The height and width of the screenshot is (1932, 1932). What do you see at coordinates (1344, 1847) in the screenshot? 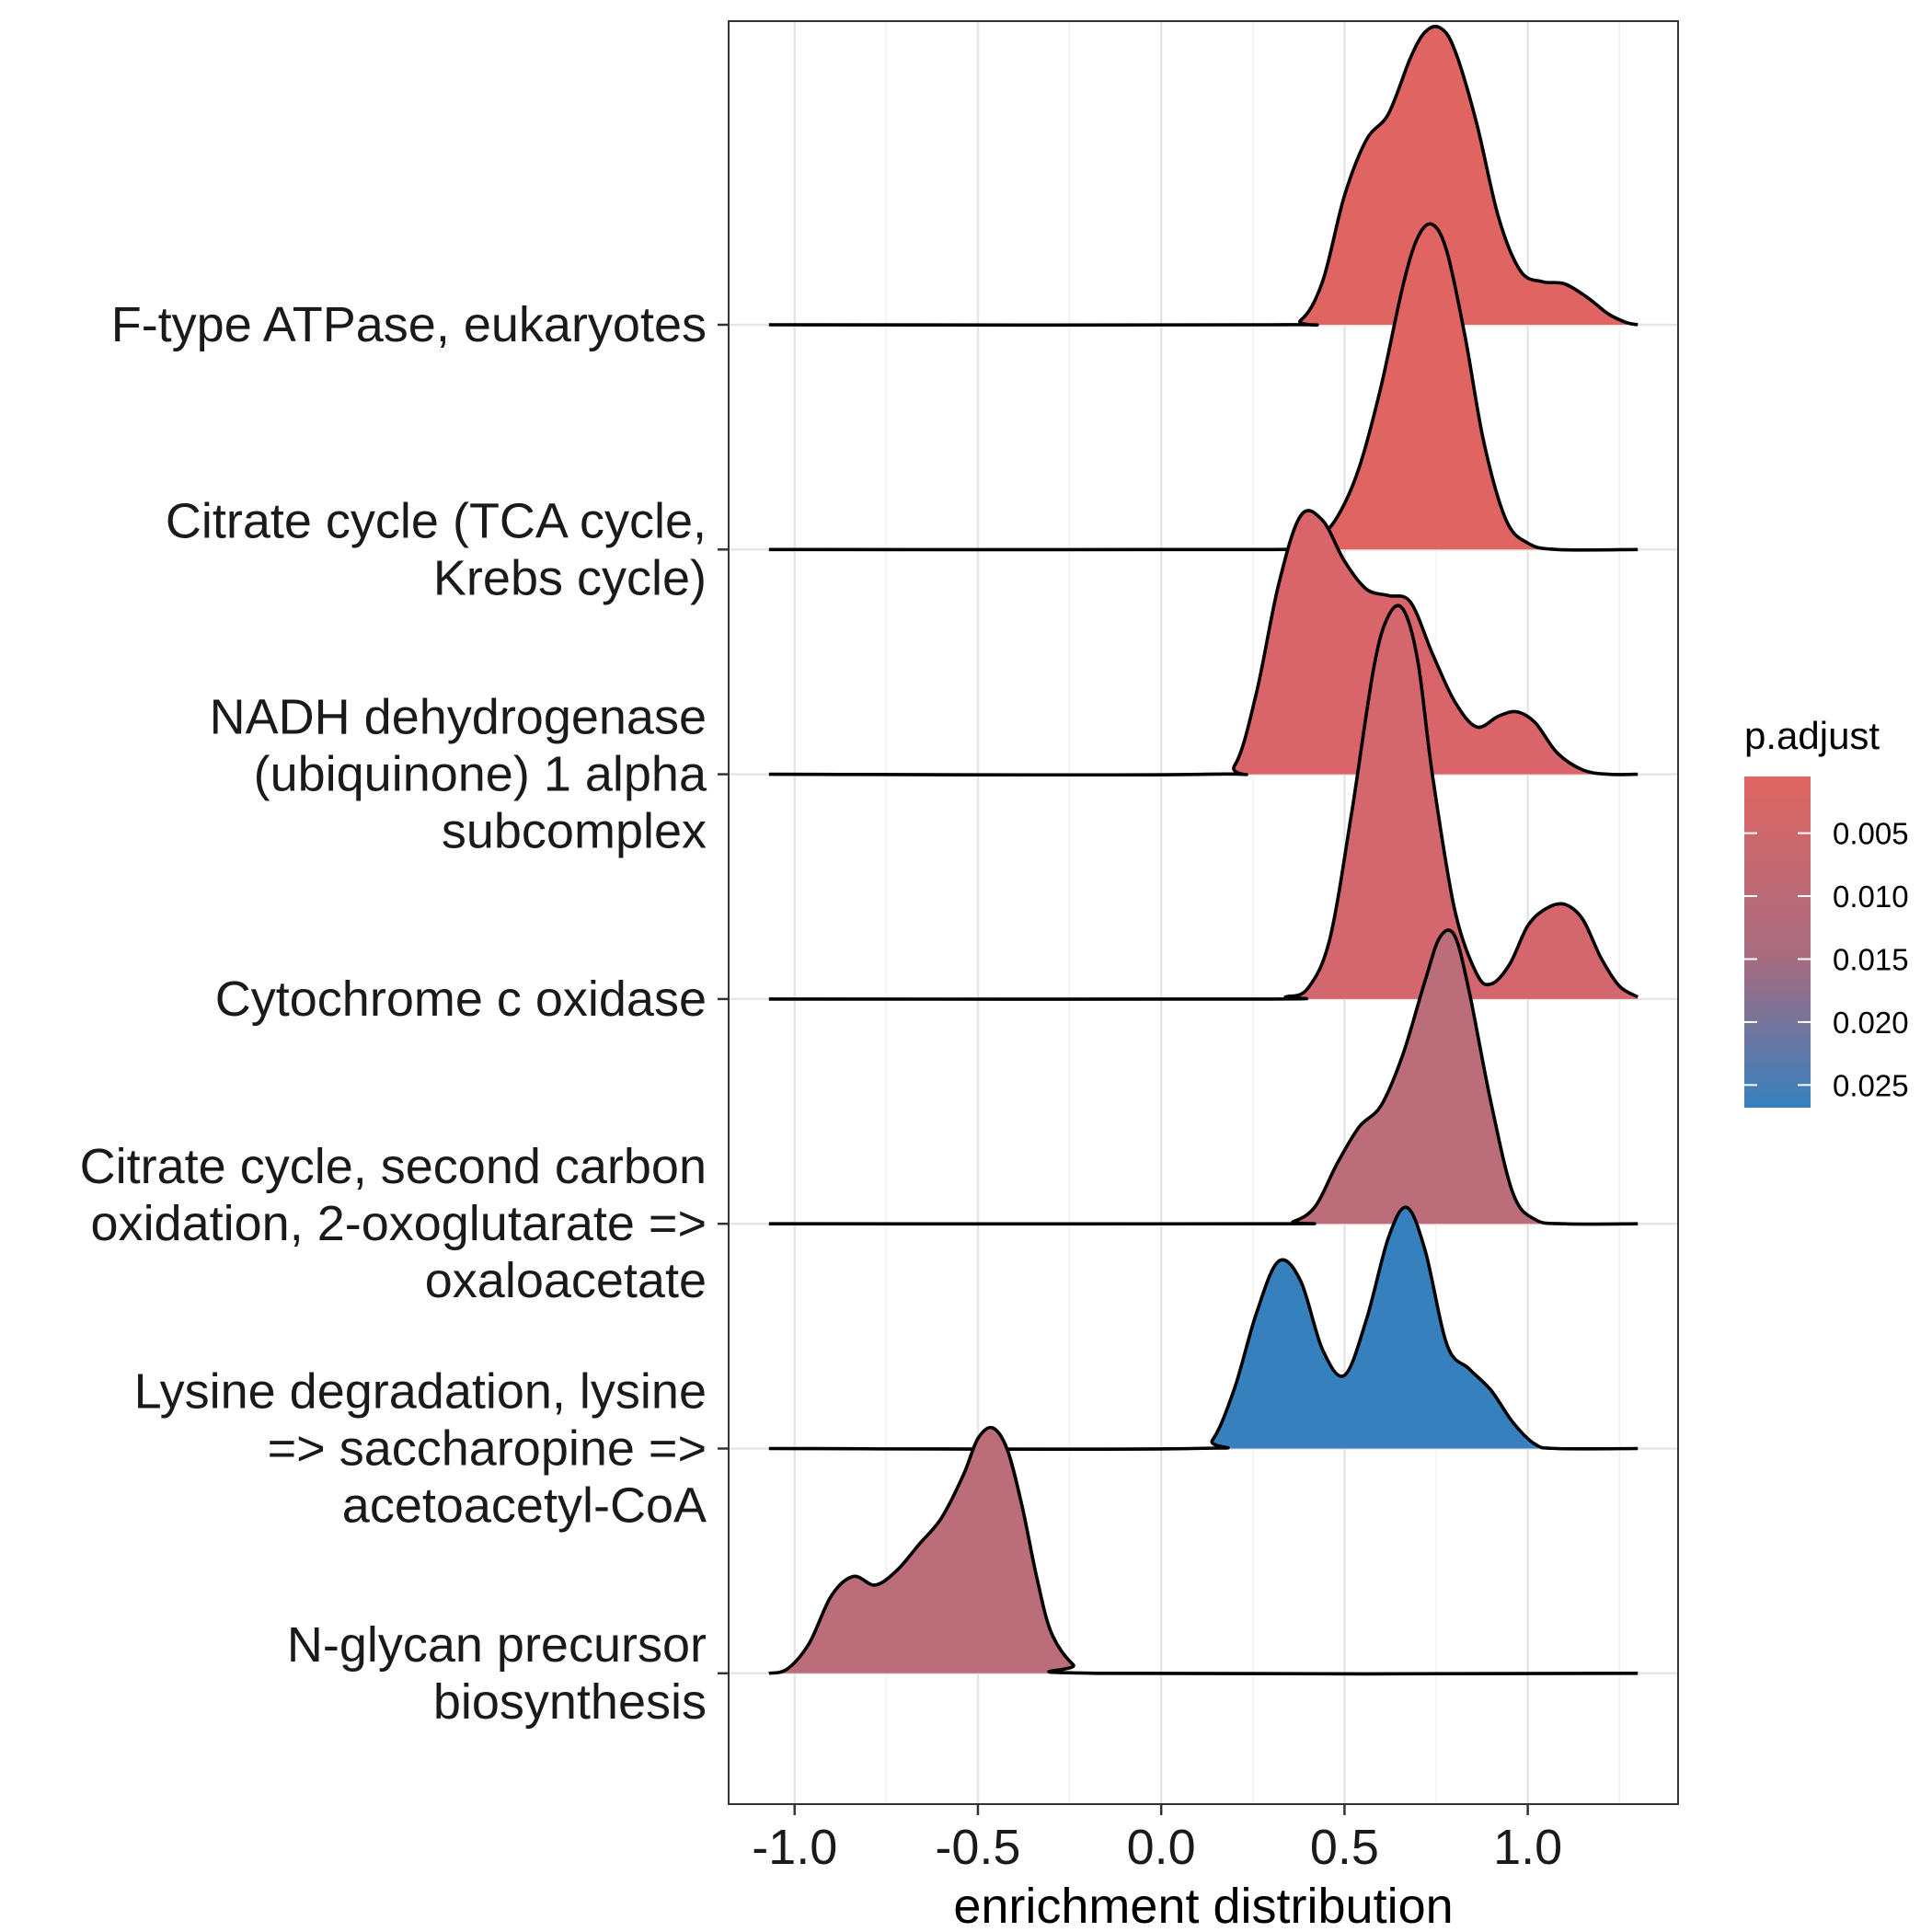
I see `x-tick-label: 0.5` at bounding box center [1344, 1847].